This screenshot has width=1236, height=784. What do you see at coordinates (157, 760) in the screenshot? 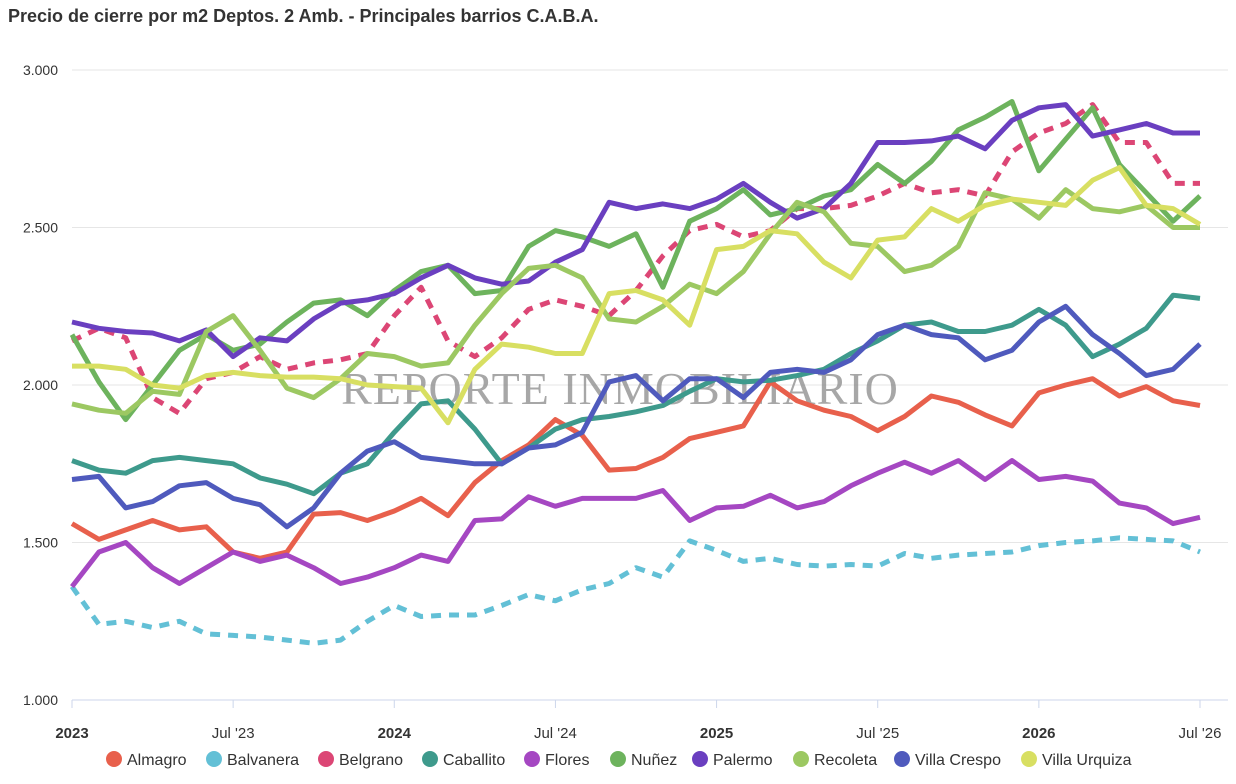
I see `legend-label: Almagro` at bounding box center [157, 760].